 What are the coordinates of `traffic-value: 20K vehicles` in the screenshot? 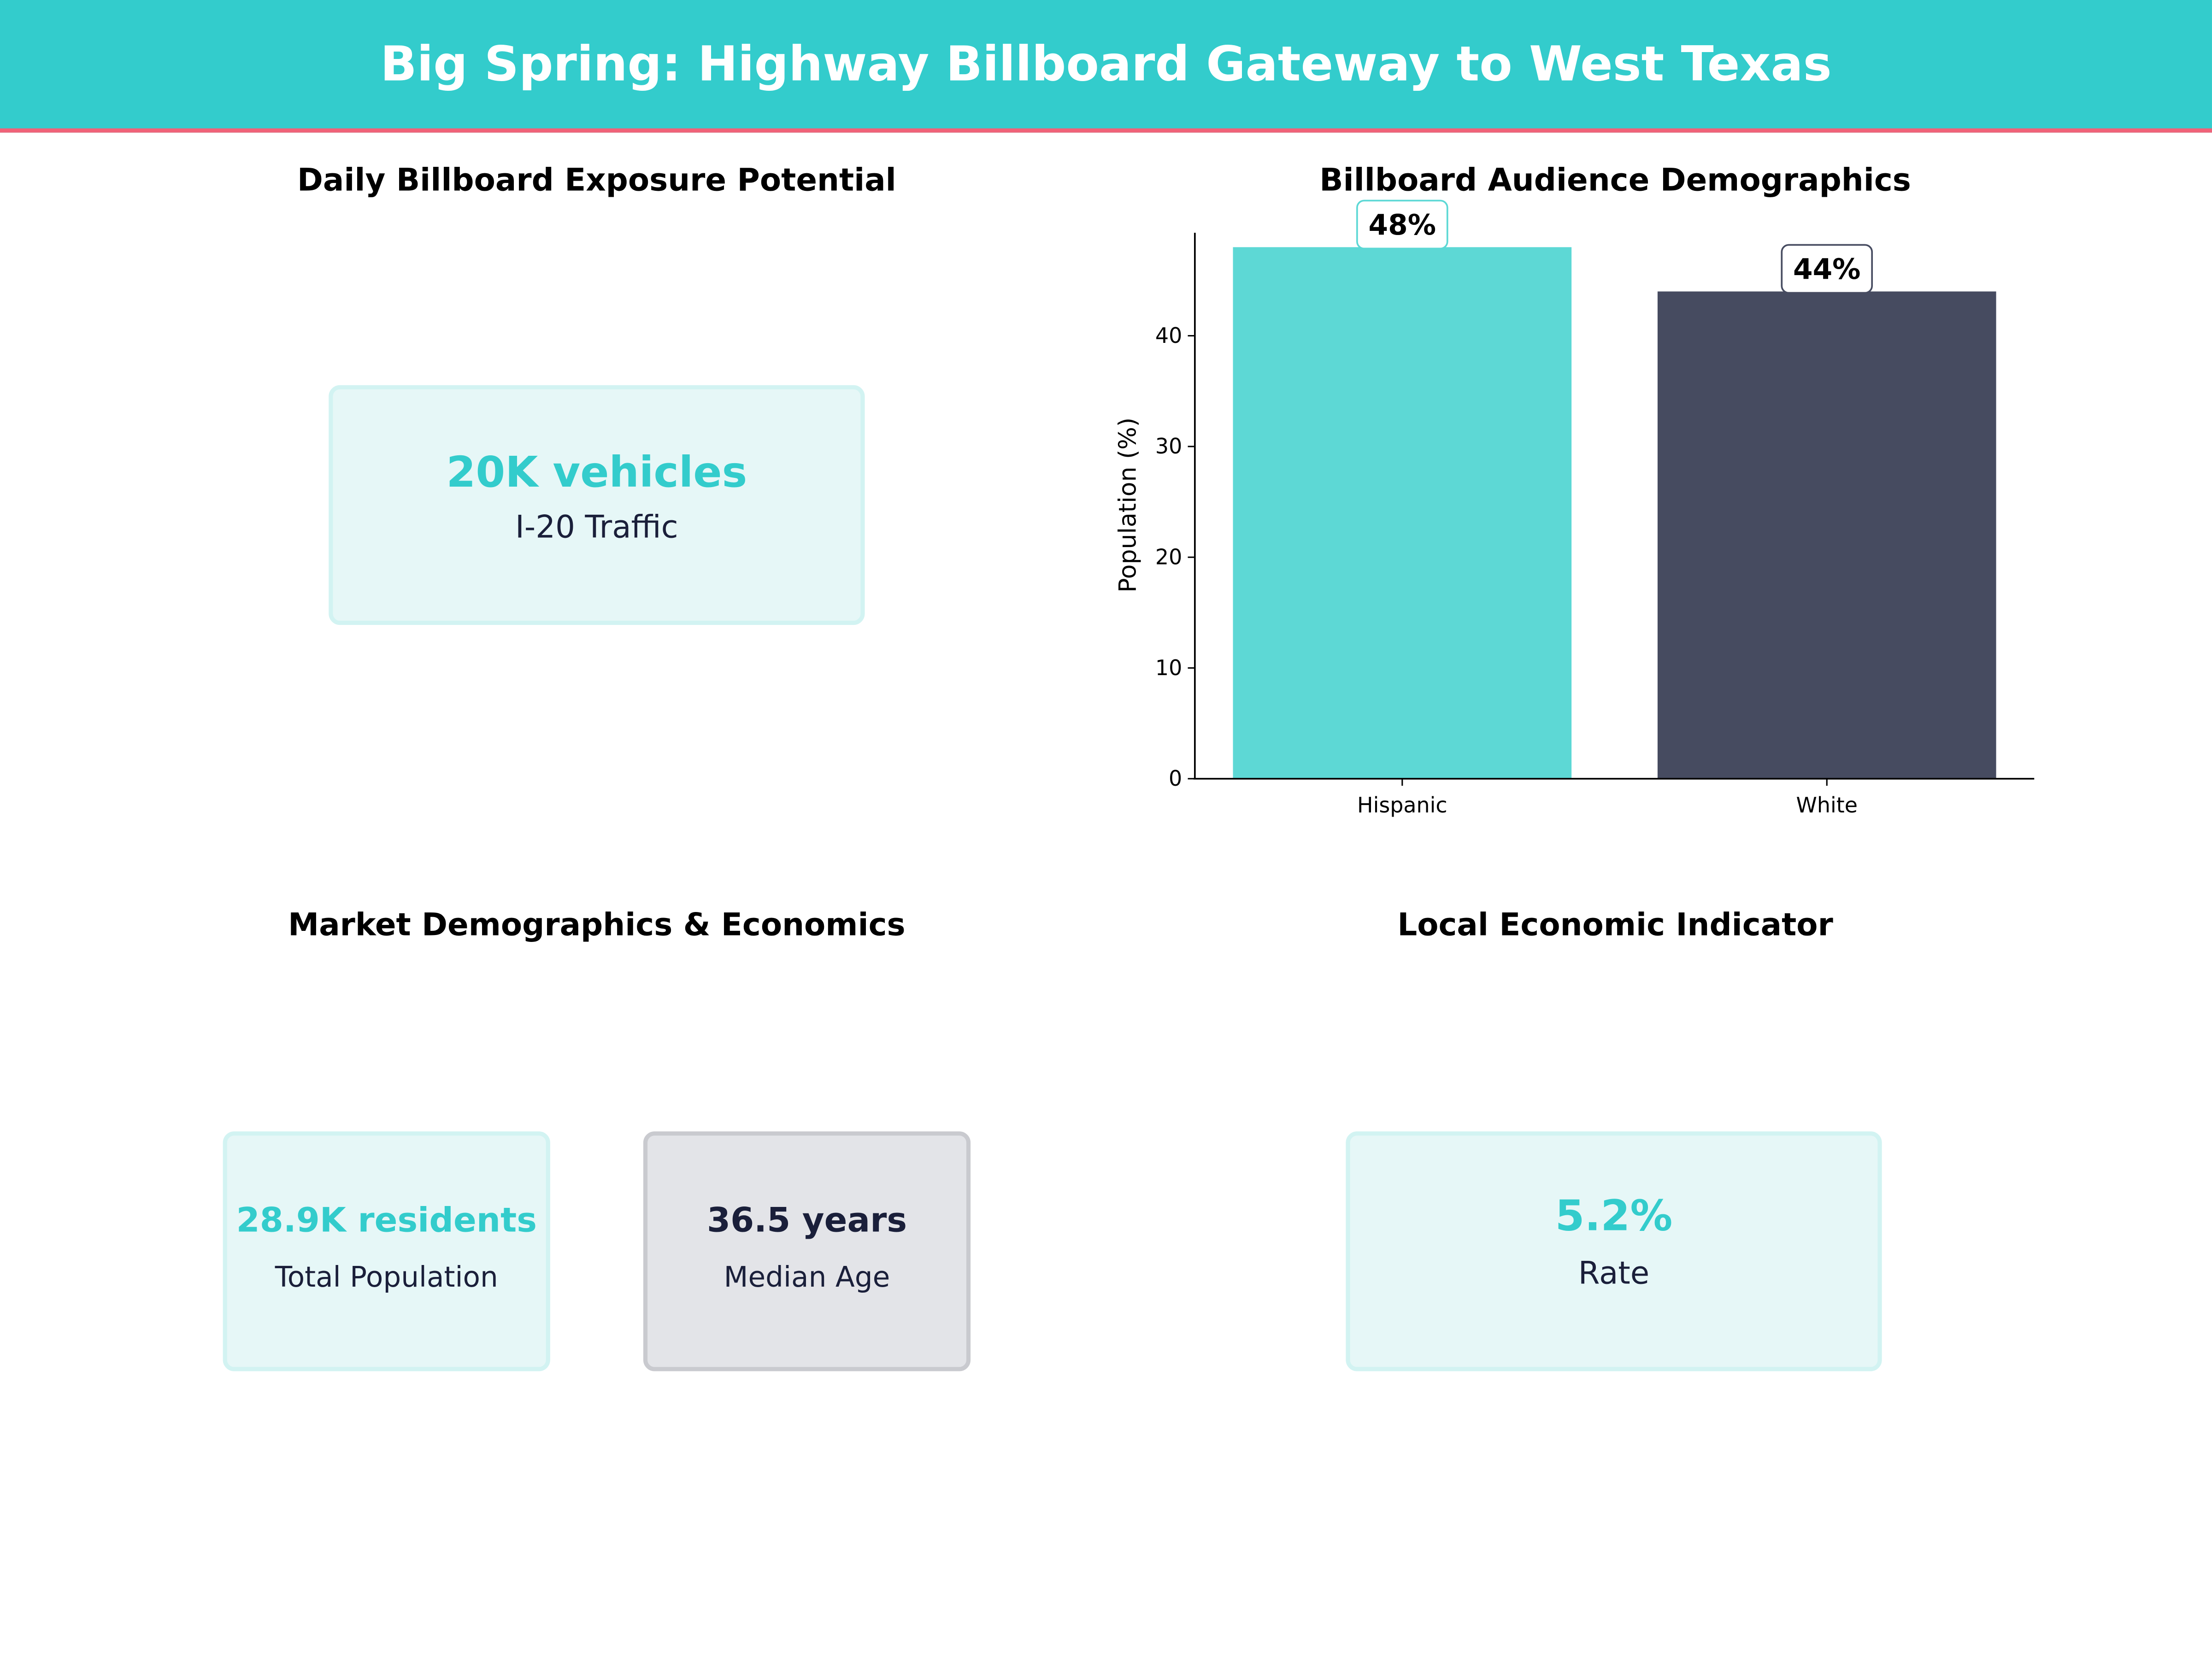 It's located at (596, 473).